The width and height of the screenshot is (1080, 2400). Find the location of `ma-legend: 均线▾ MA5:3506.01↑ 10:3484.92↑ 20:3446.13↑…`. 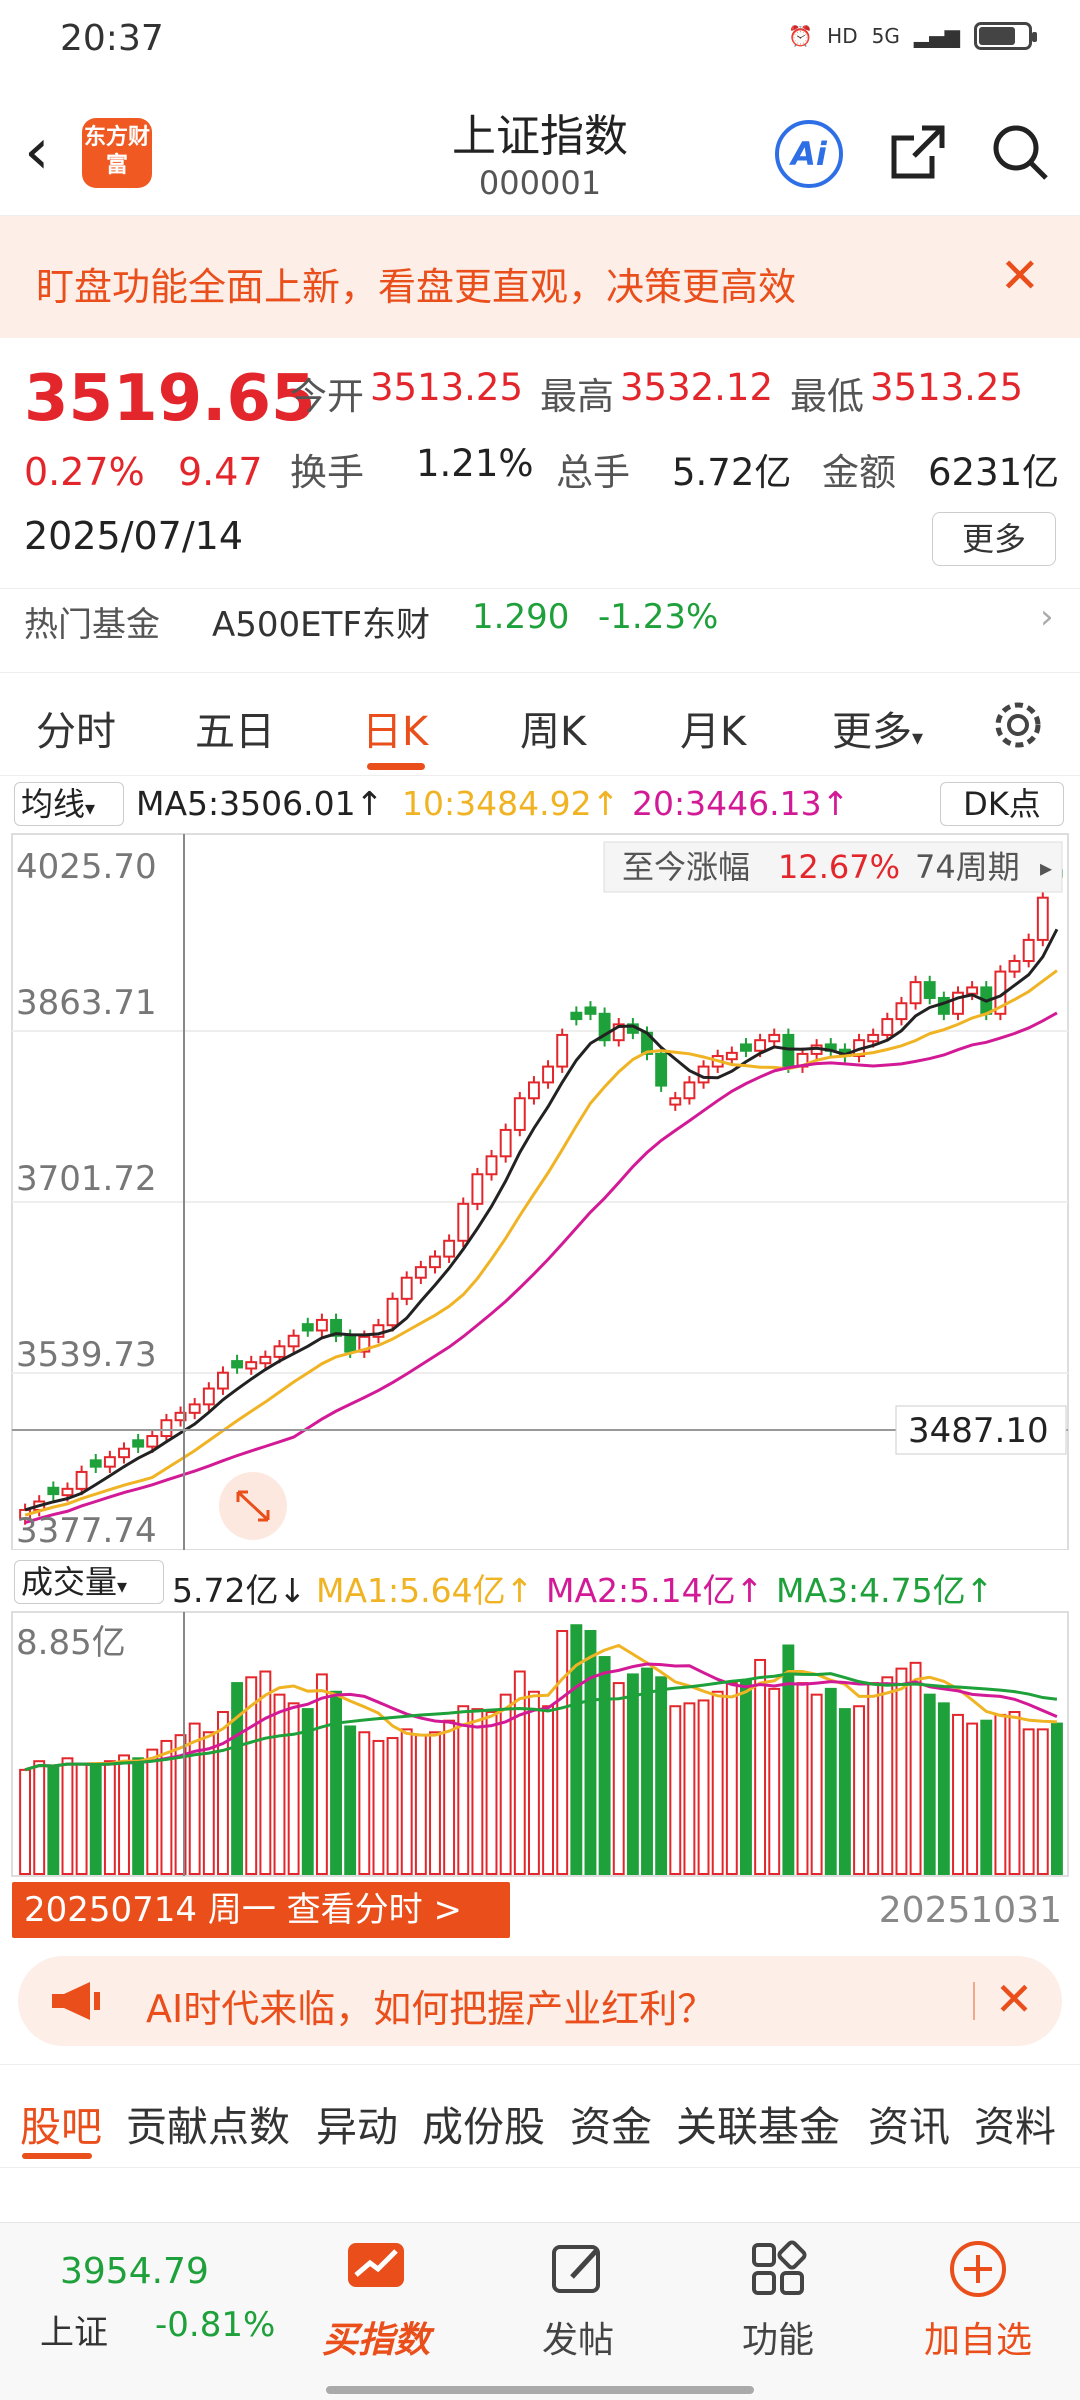

ma-legend: 均线▾ MA5:3506.01↑ 10:3484.92↑ 20:3446.13↑… is located at coordinates (540, 804).